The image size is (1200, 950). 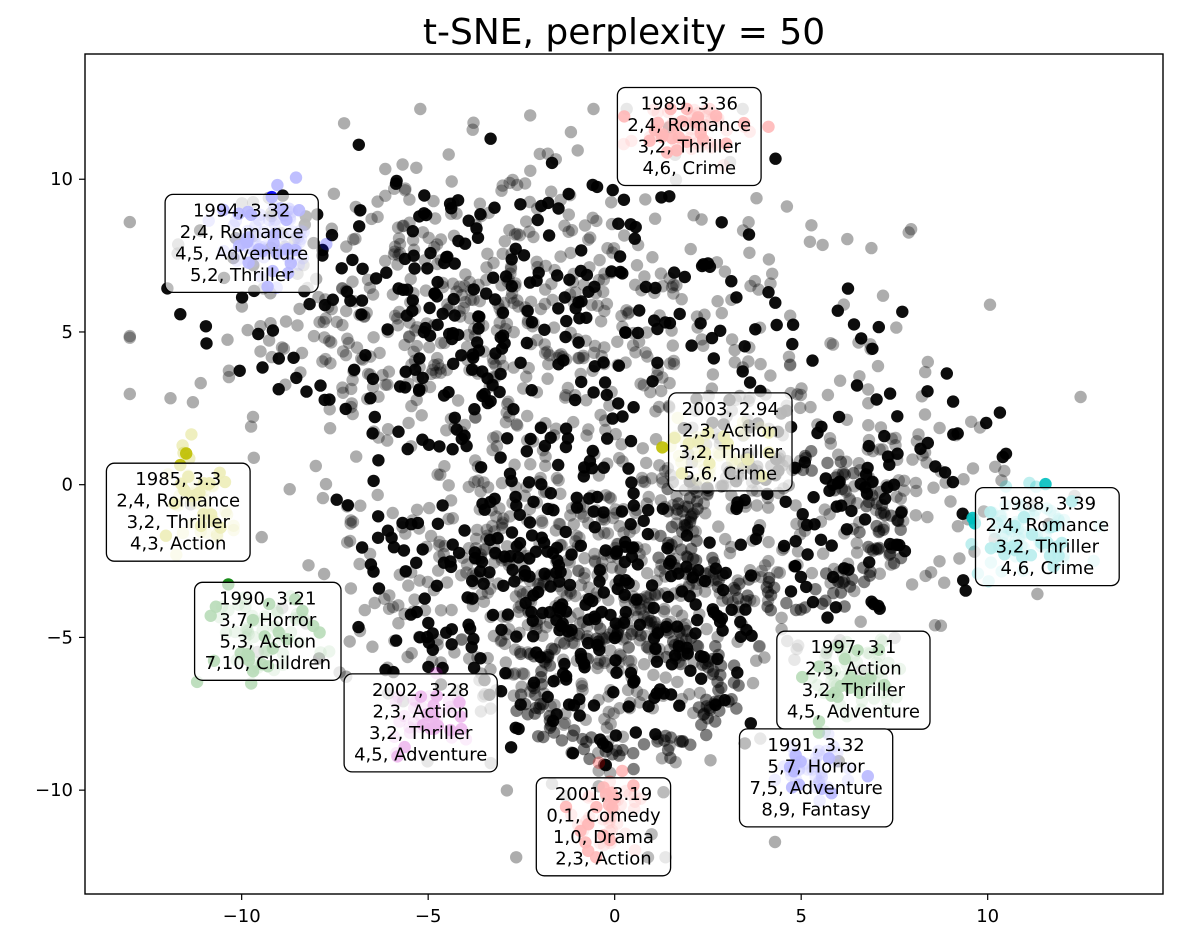 What do you see at coordinates (421, 733) in the screenshot?
I see `annotation-line: 3,2, Thriller` at bounding box center [421, 733].